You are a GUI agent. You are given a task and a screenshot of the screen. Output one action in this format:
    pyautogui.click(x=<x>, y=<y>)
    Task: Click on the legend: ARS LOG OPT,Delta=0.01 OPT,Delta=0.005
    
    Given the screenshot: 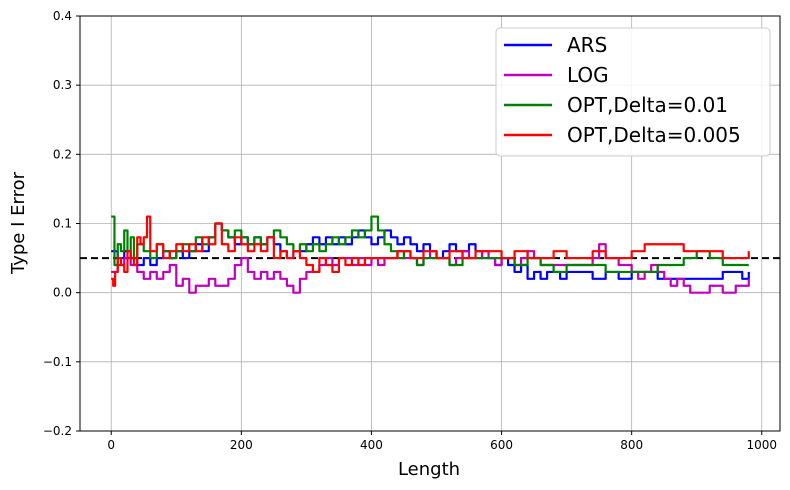 What is the action you would take?
    pyautogui.click(x=633, y=92)
    